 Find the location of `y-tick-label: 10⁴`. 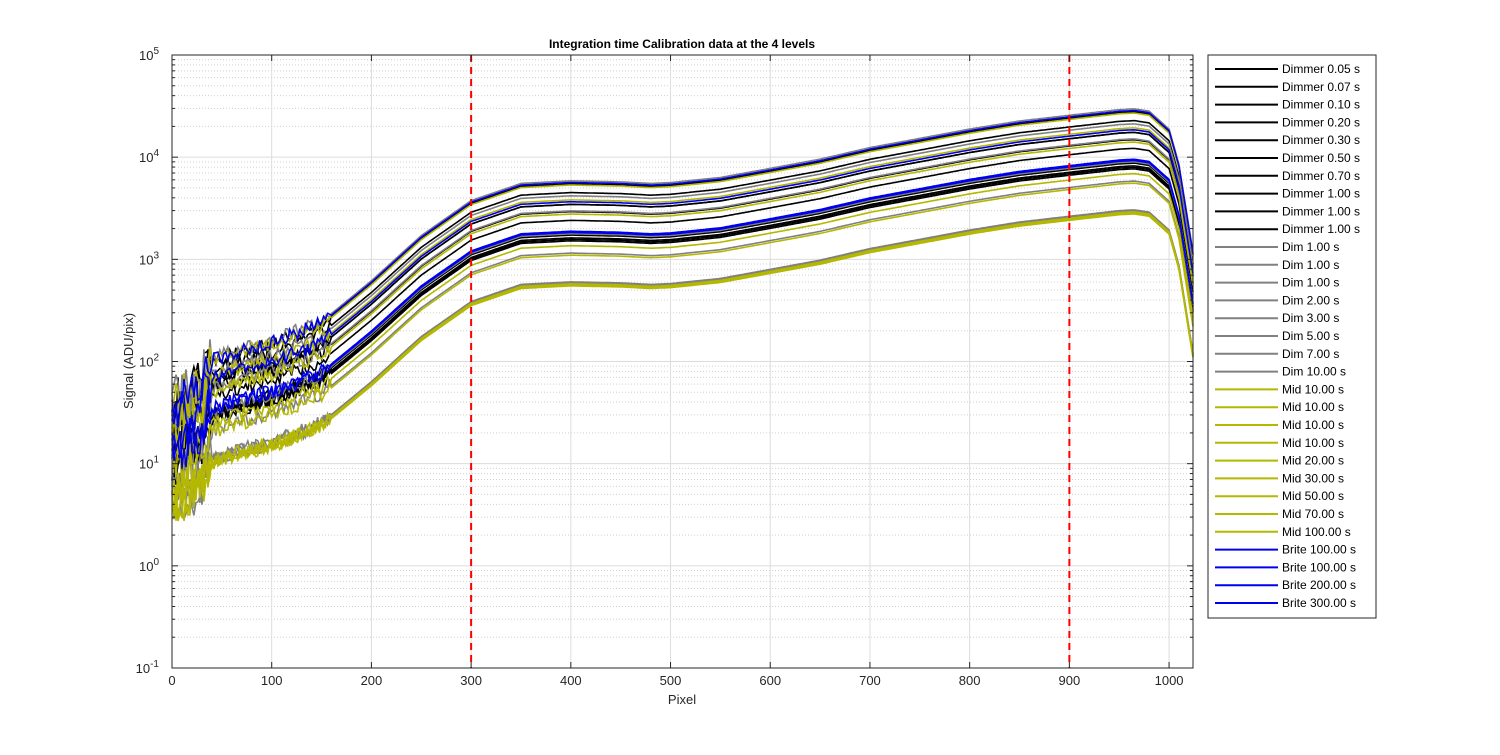

y-tick-label: 10⁴ is located at coordinates (149, 156).